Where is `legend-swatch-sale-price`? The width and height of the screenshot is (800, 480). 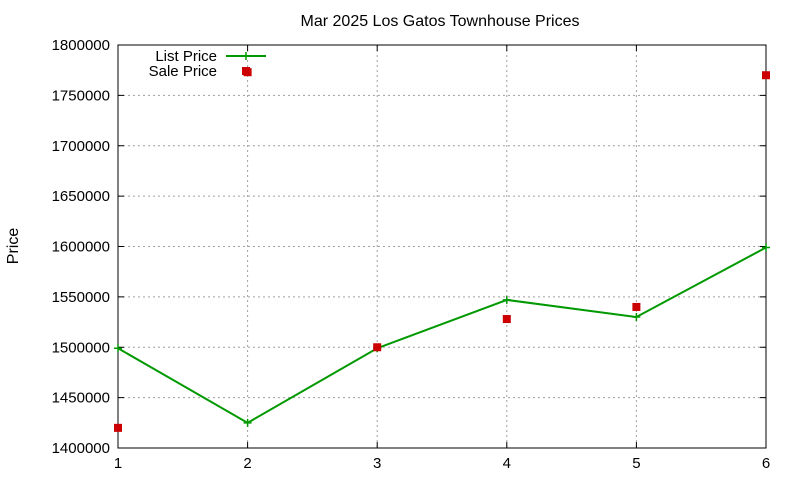
legend-swatch-sale-price is located at coordinates (246, 71).